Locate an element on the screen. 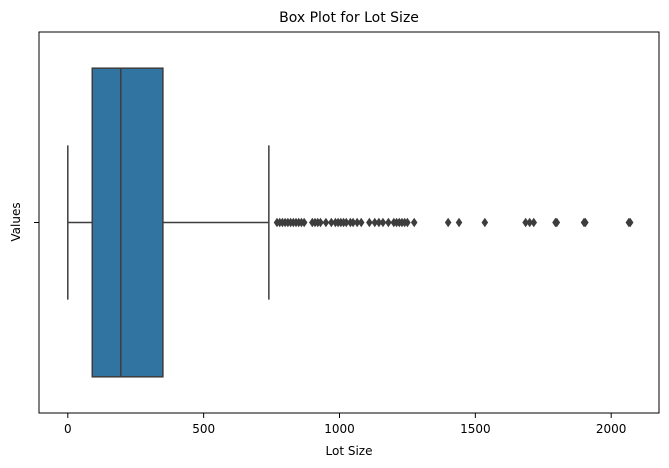 Image resolution: width=669 pixels, height=468 pixels. x-tick-label: 500 is located at coordinates (203, 429).